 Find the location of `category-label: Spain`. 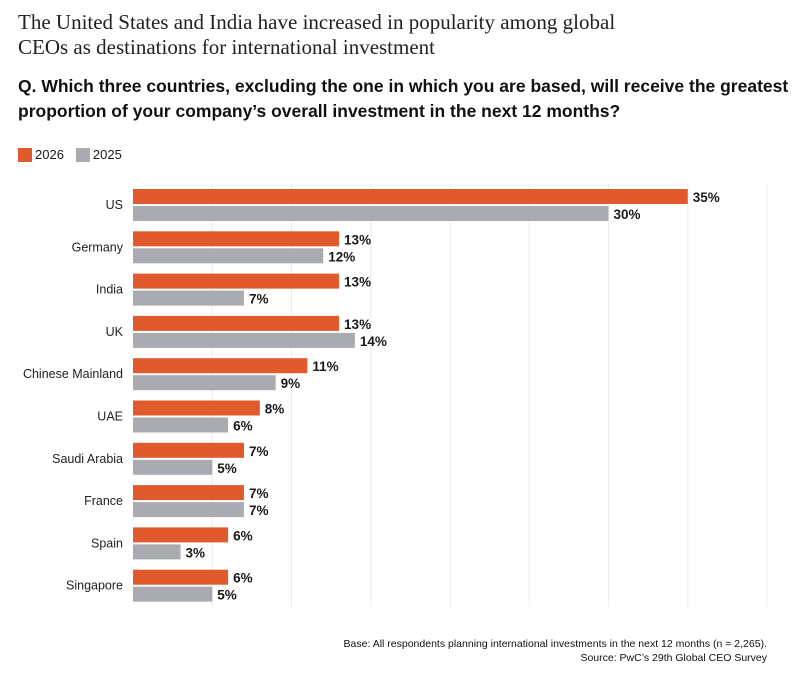

category-label: Spain is located at coordinates (107, 543).